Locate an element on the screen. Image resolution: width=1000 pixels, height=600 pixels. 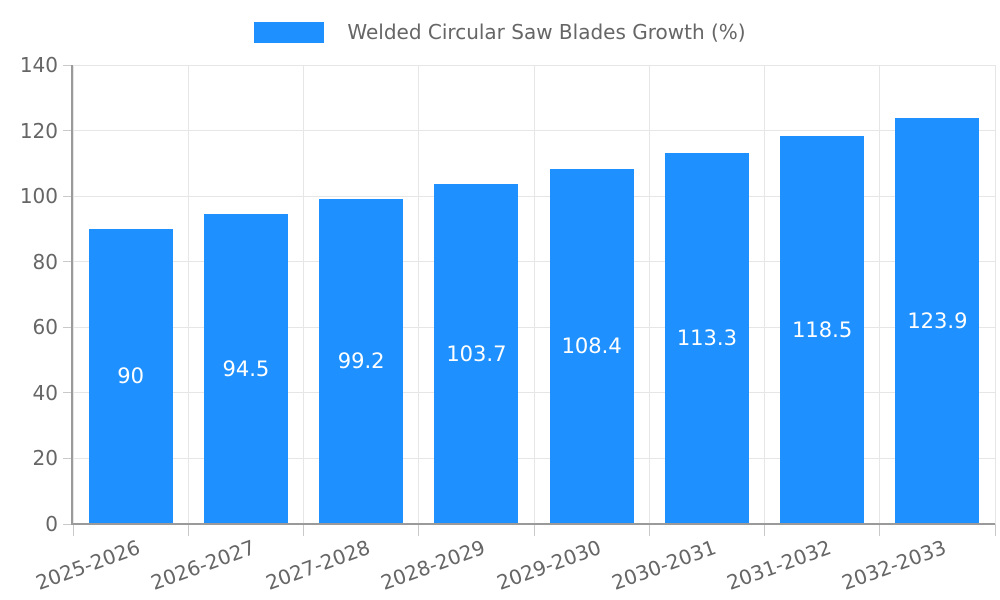
y-tick-label: 0 is located at coordinates (51, 524).